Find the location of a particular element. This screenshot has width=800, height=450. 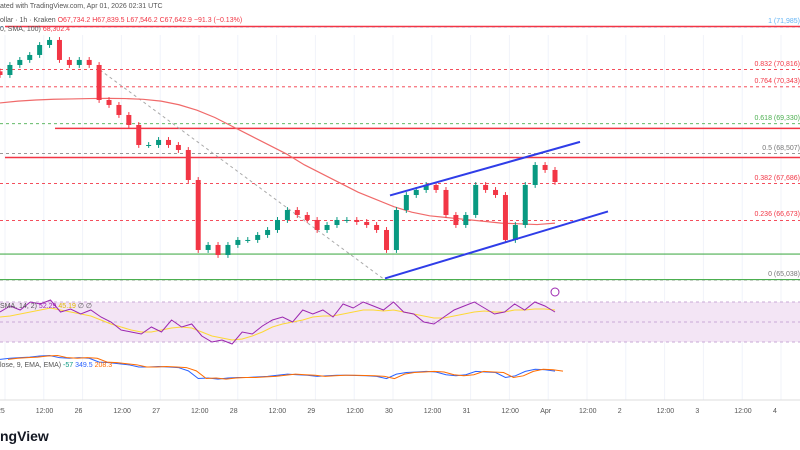

rsi-value: 52.29 is located at coordinates (47, 306).